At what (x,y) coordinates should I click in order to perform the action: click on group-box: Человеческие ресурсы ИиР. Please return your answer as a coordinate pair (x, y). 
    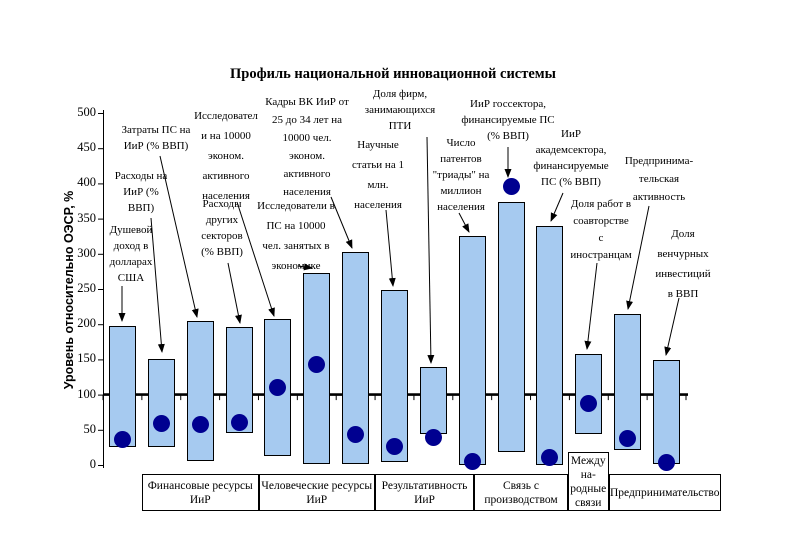
    Looking at the image, I should click on (316, 492).